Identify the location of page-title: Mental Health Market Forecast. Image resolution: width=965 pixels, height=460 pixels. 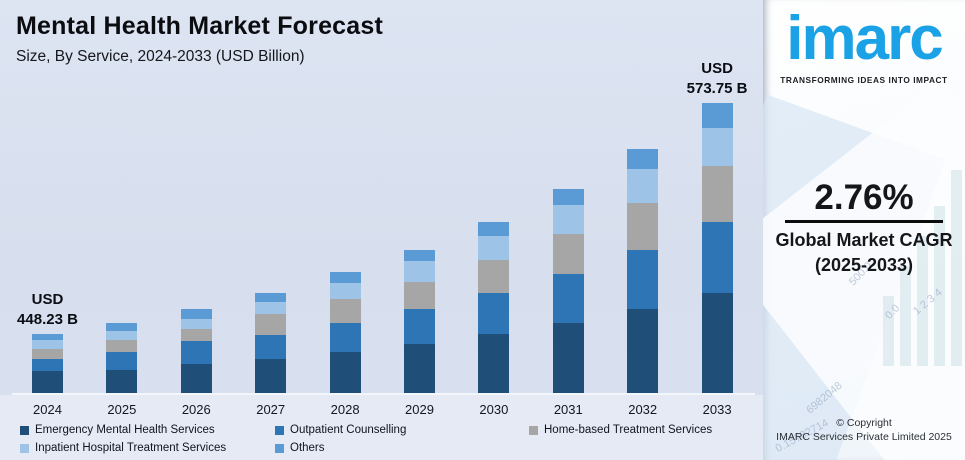
(200, 26).